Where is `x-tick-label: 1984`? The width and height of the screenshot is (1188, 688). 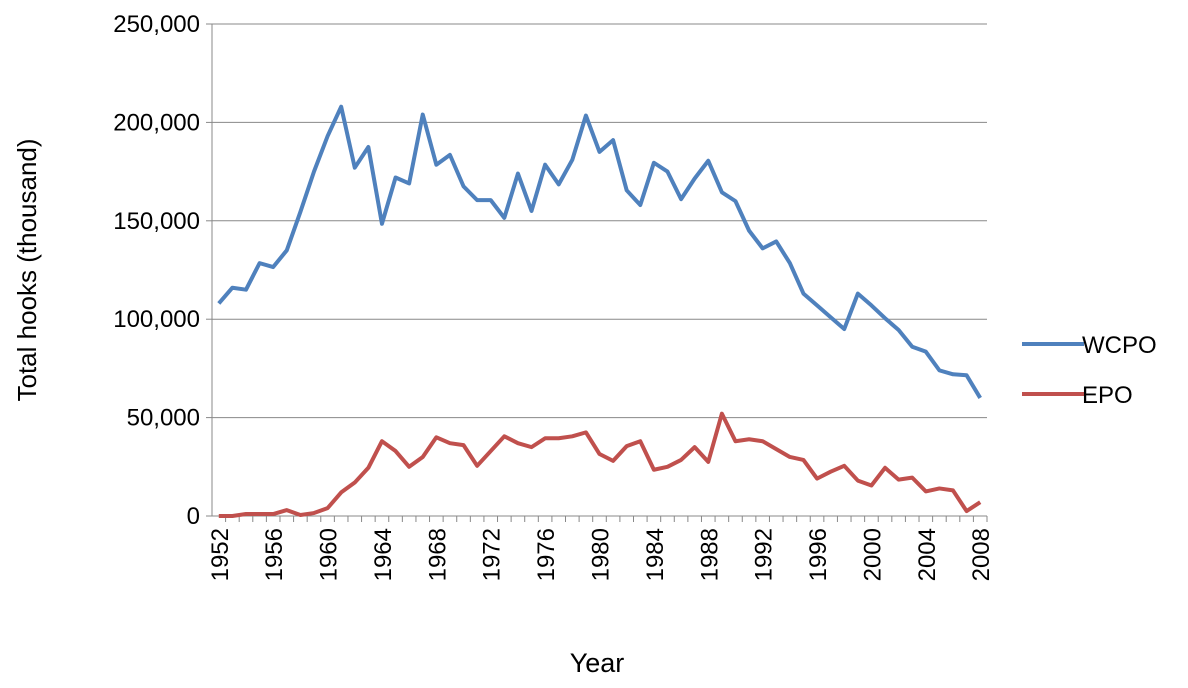
x-tick-label: 1984 is located at coordinates (655, 554).